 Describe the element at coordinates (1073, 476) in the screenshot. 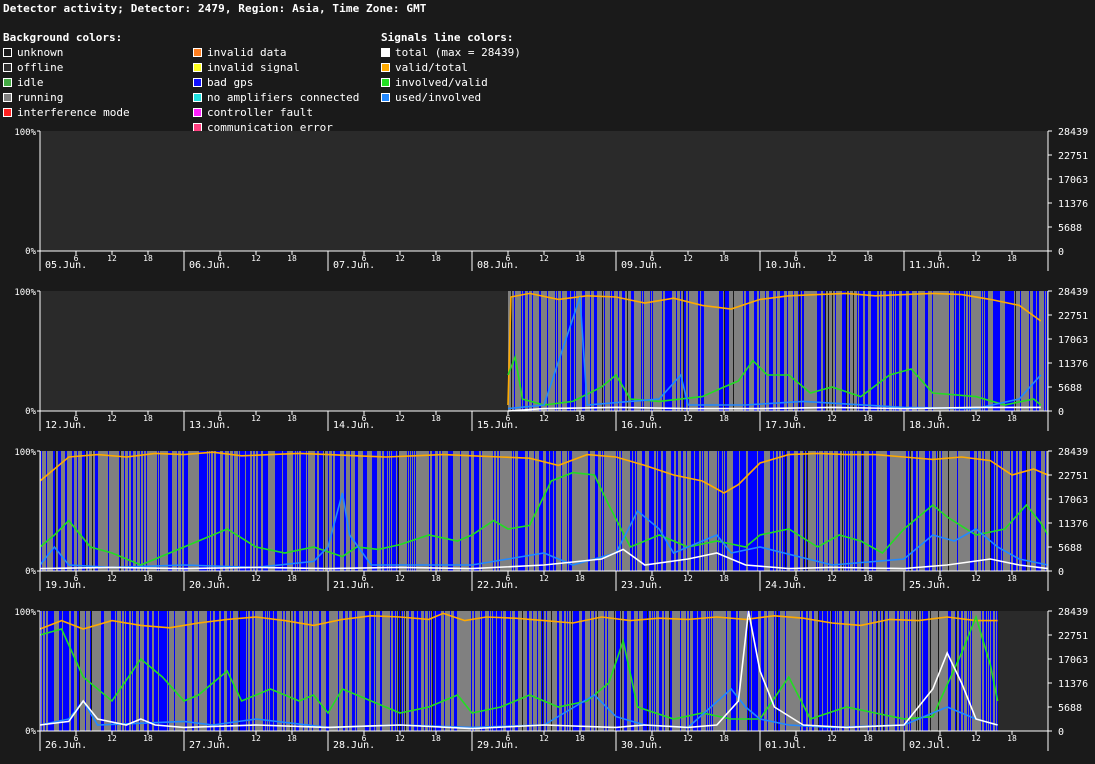

I see `y-right-tick-label: 22751` at that location.